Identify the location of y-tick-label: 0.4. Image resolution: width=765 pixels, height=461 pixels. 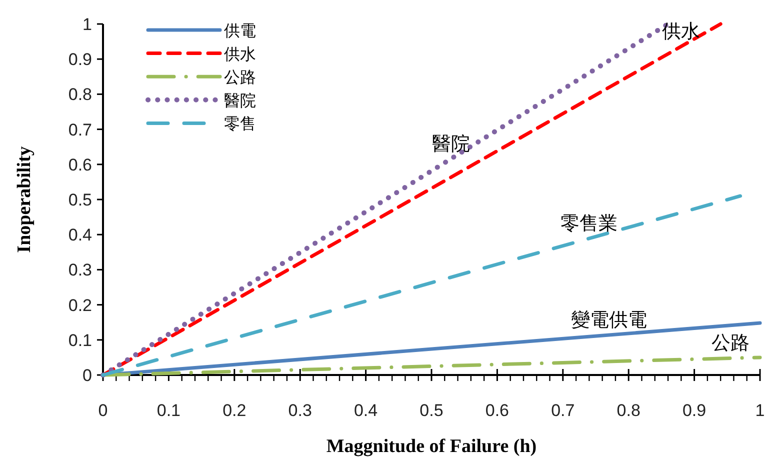
(80, 235).